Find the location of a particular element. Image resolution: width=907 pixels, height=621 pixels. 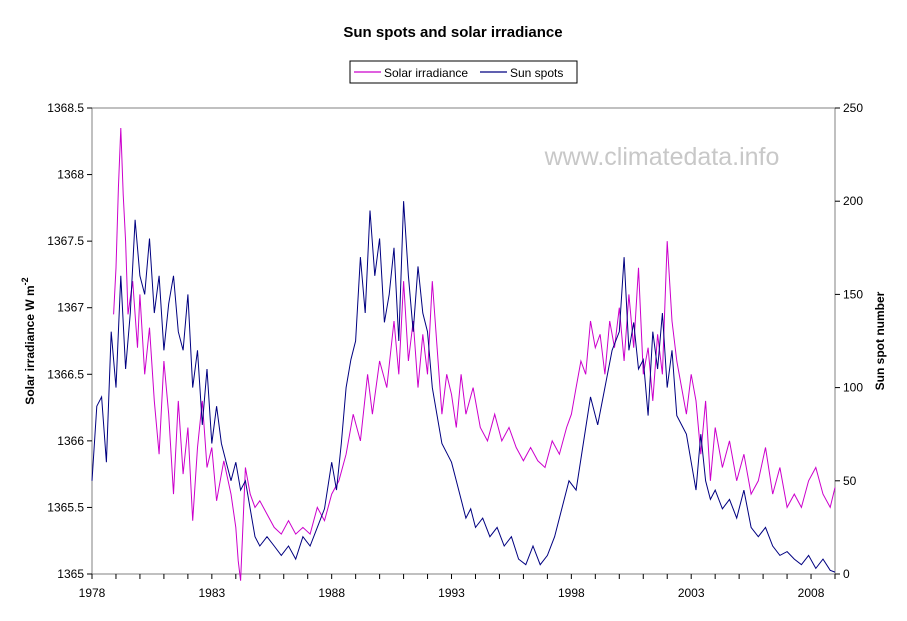

legend-label-sun-spots: Sun spots is located at coordinates (536, 73).